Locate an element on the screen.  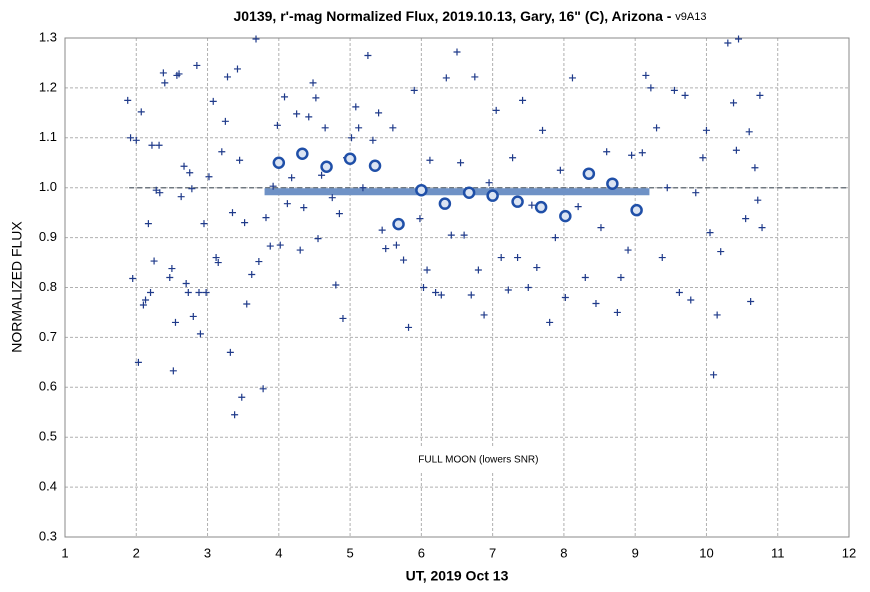
x-tick-label: 8 is located at coordinates (563, 552).